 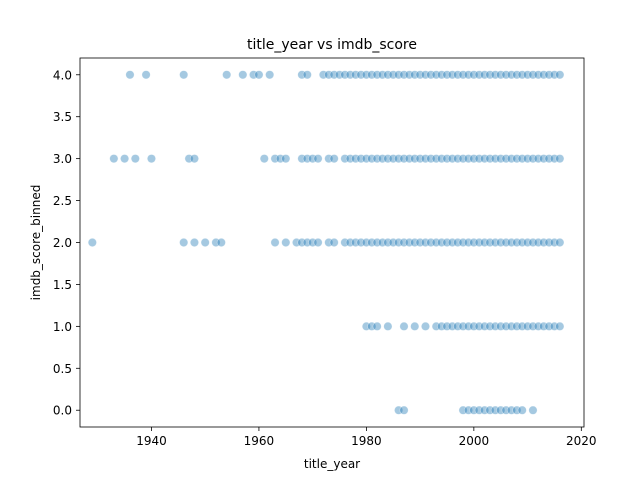 I want to click on y-tick-label: 2.0, so click(x=62, y=243).